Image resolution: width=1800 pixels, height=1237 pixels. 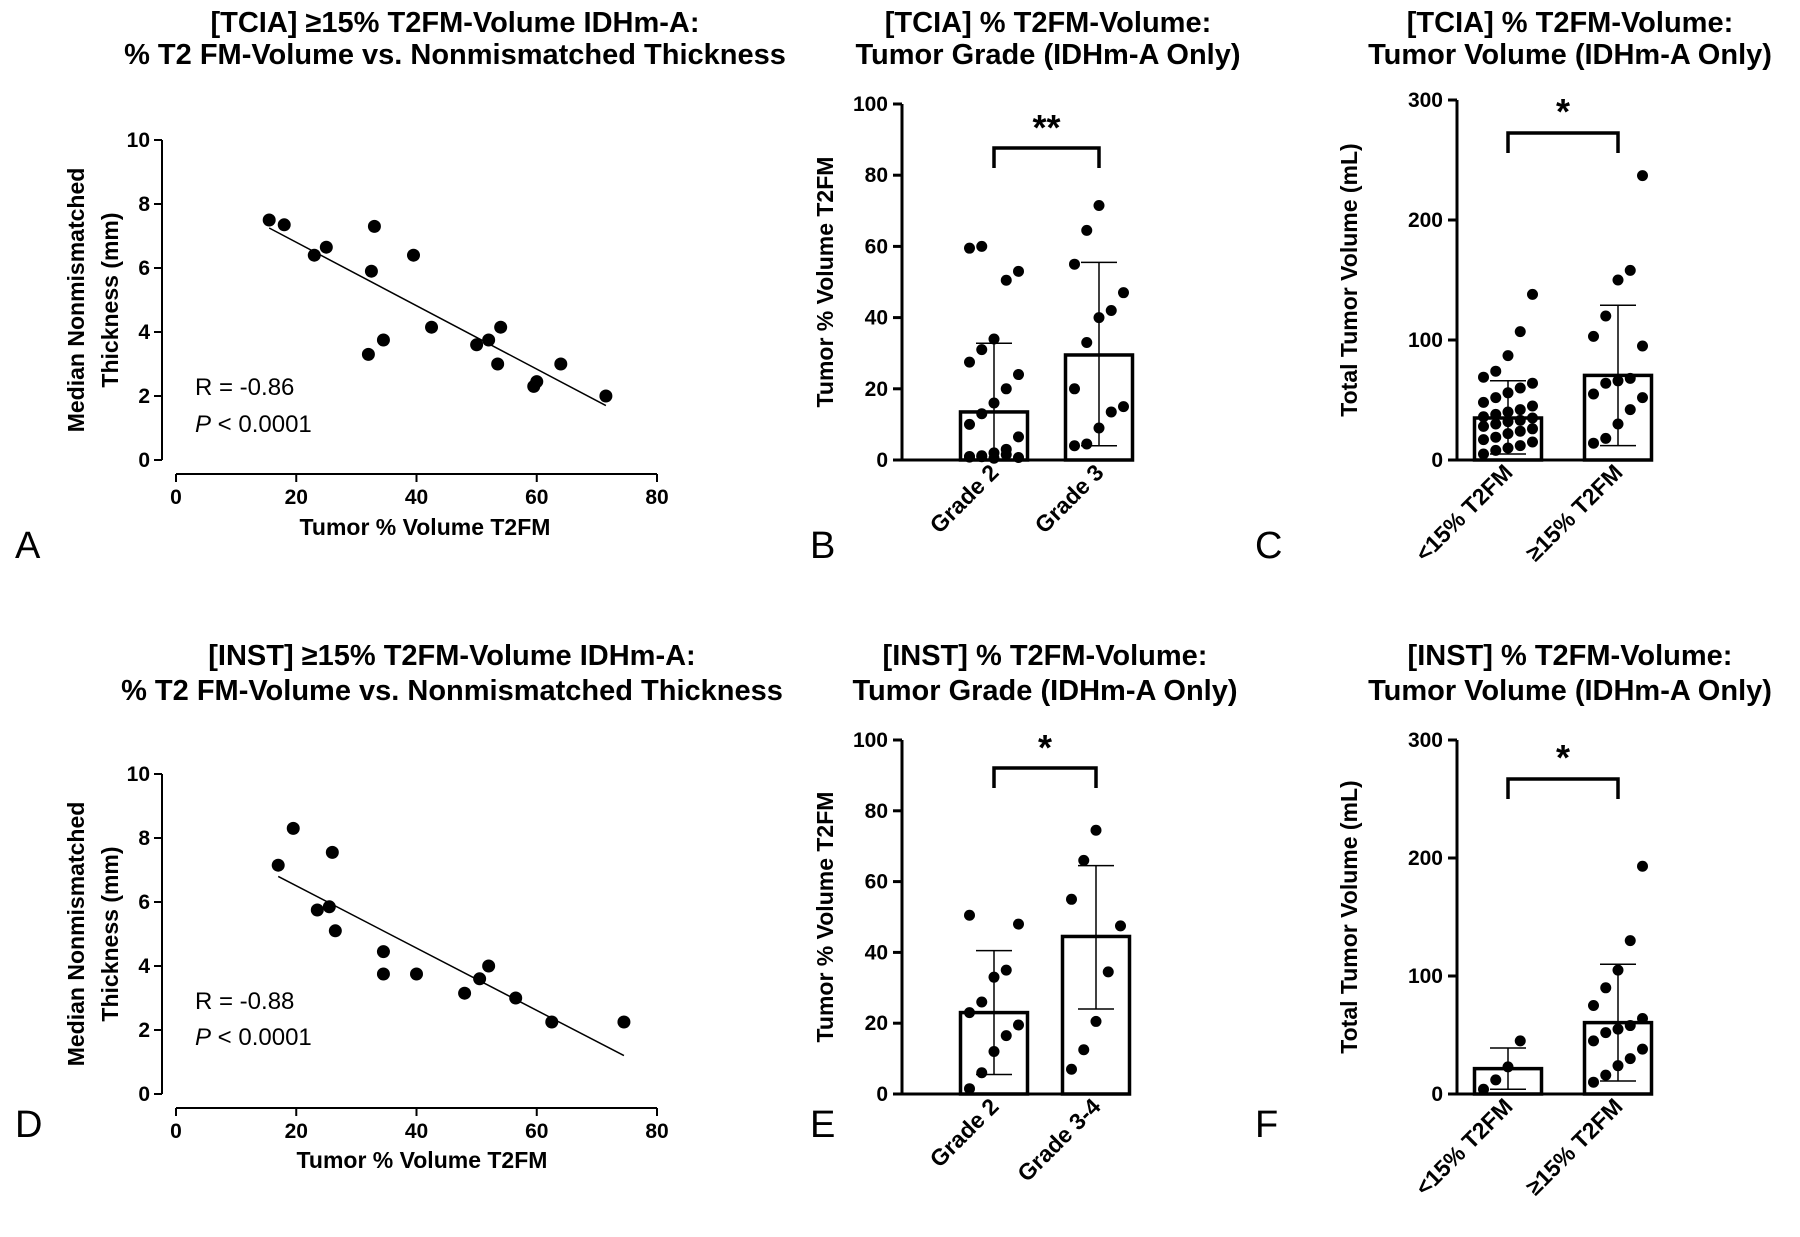 What do you see at coordinates (876, 389) in the screenshot?
I see `y-tick-label: 20` at bounding box center [876, 389].